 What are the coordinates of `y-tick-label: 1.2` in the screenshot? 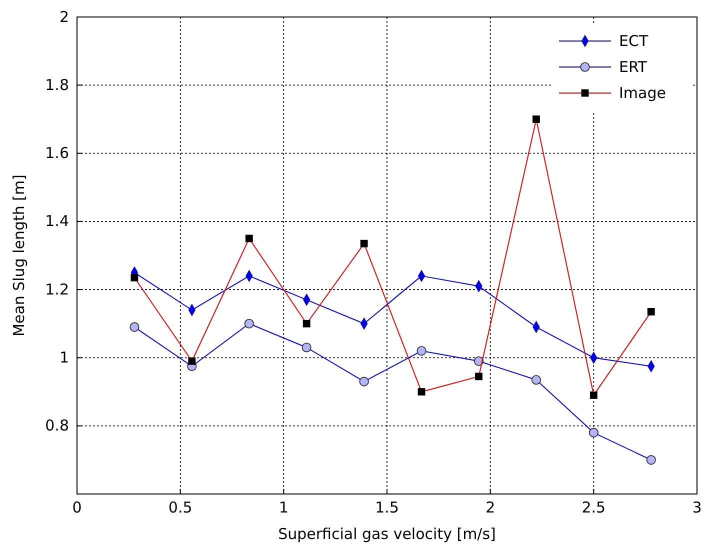 It's located at (57, 289).